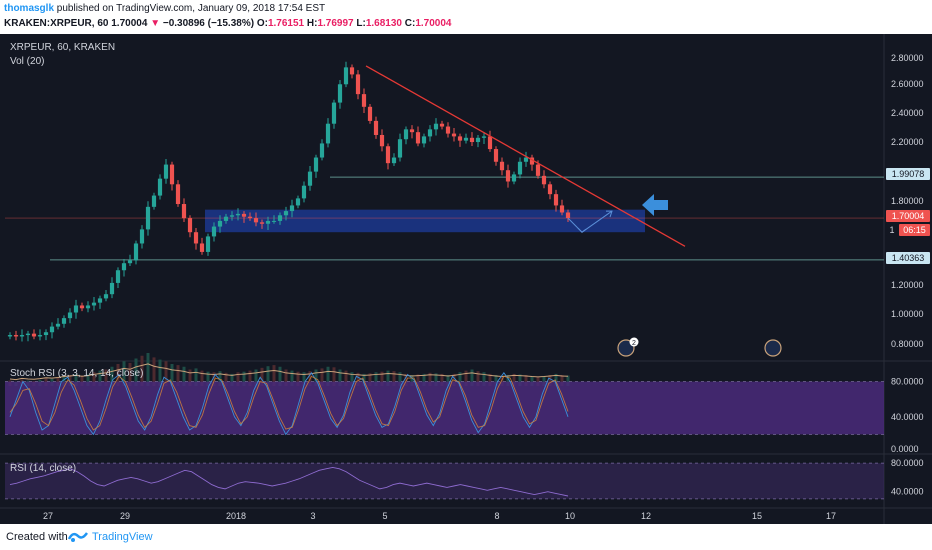  Describe the element at coordinates (831, 516) in the screenshot. I see `time-axis-label: 17` at that location.